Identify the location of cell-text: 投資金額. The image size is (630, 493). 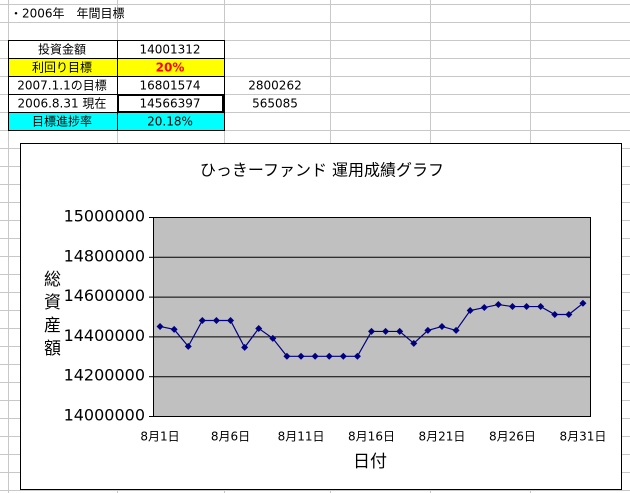
(62, 49).